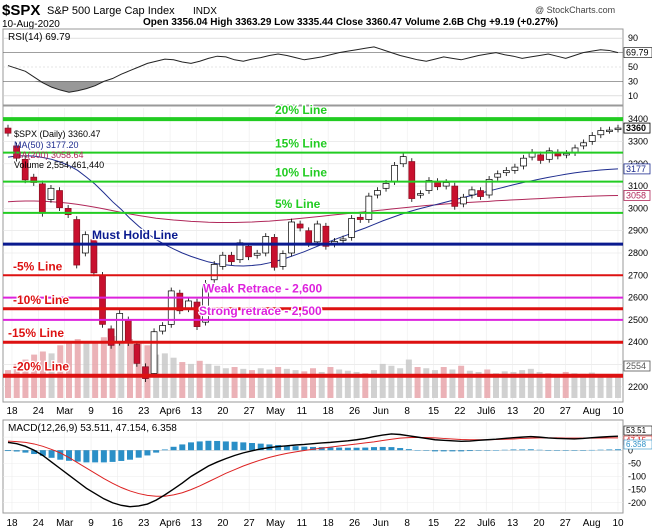  I want to click on price-box-label: 3177, so click(636, 169).